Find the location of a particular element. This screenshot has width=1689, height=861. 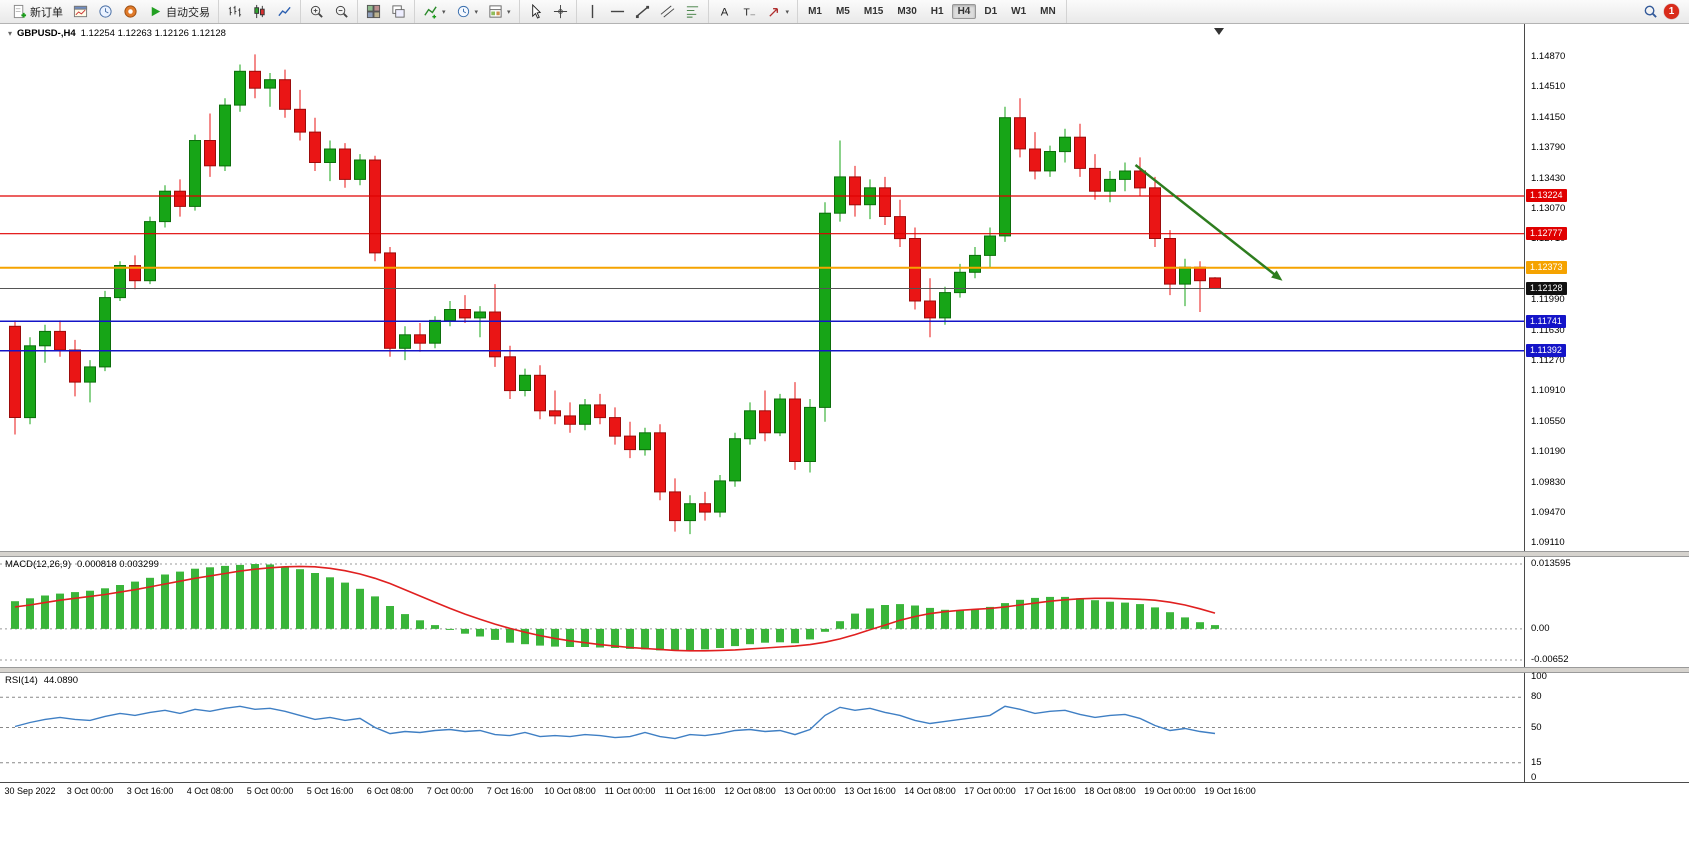

cursor-button is located at coordinates (535, 11).